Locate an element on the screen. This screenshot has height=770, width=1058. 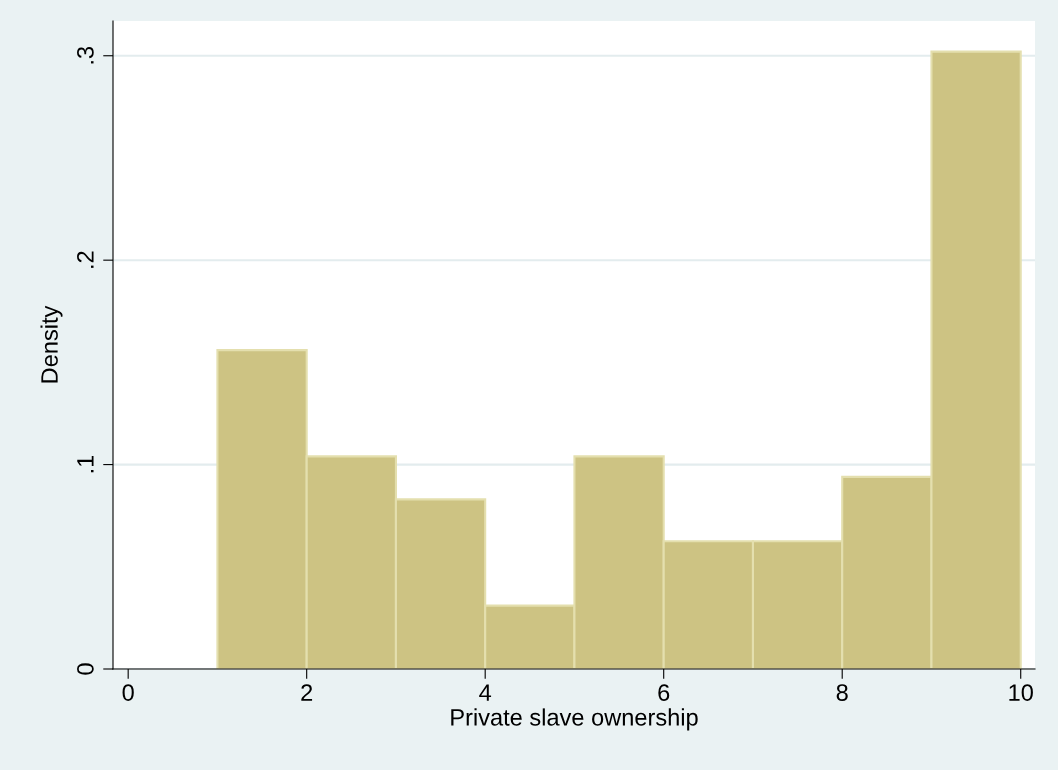
x-tick-label: 10 is located at coordinates (1021, 692).